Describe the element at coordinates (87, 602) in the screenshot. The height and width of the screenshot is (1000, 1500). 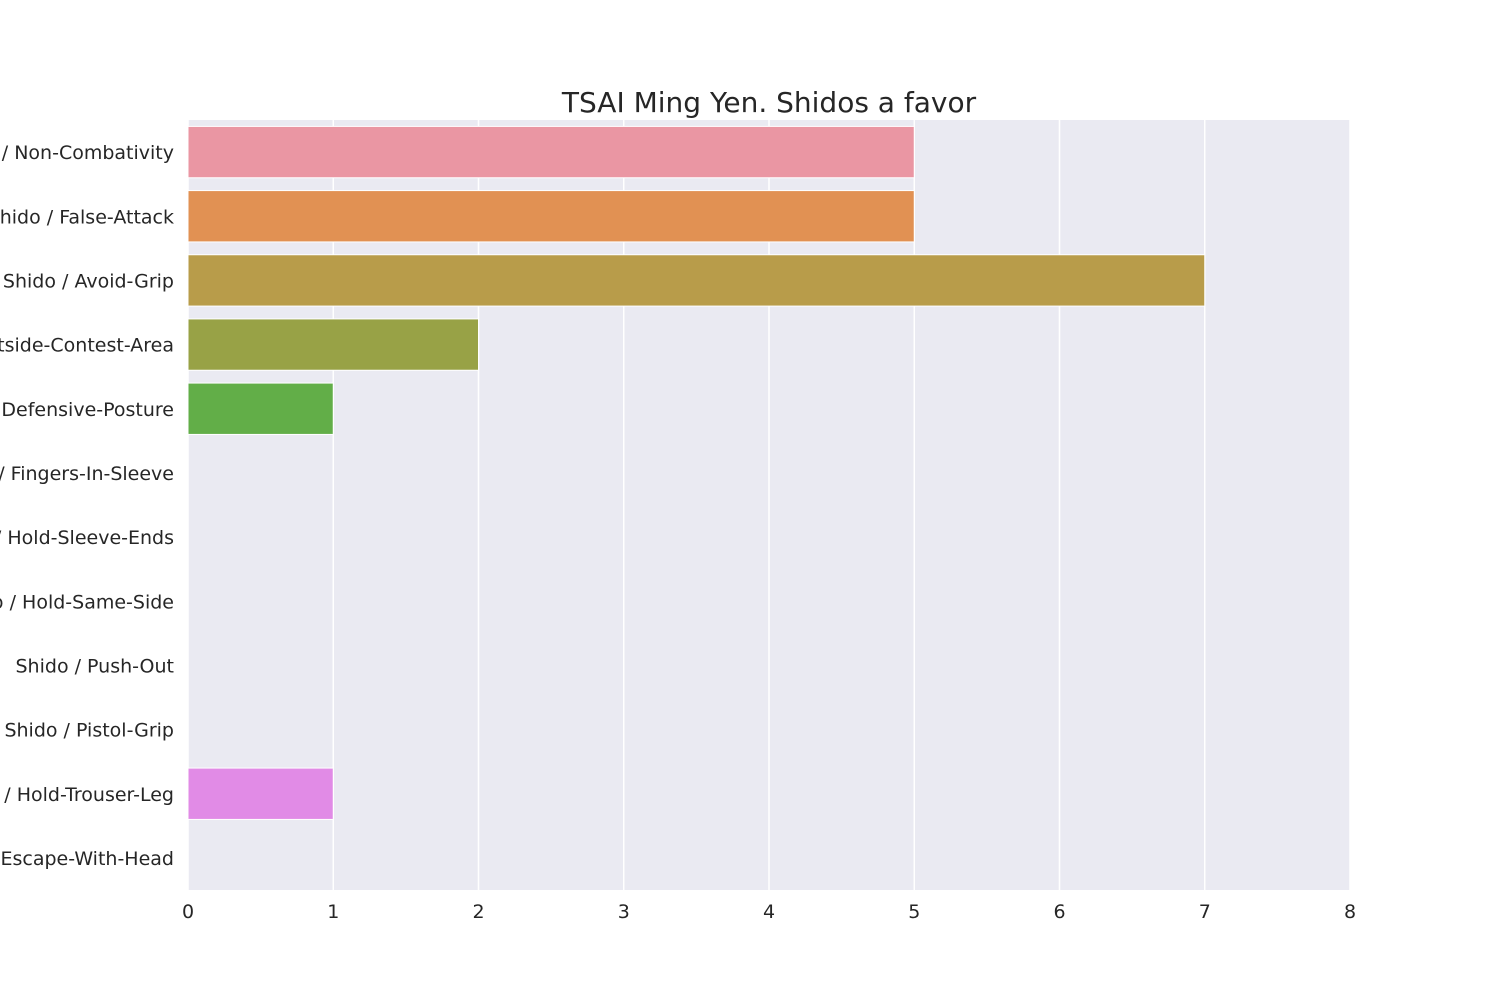
I see `y-tick-label: Shido / Hold-Same-Side` at that location.